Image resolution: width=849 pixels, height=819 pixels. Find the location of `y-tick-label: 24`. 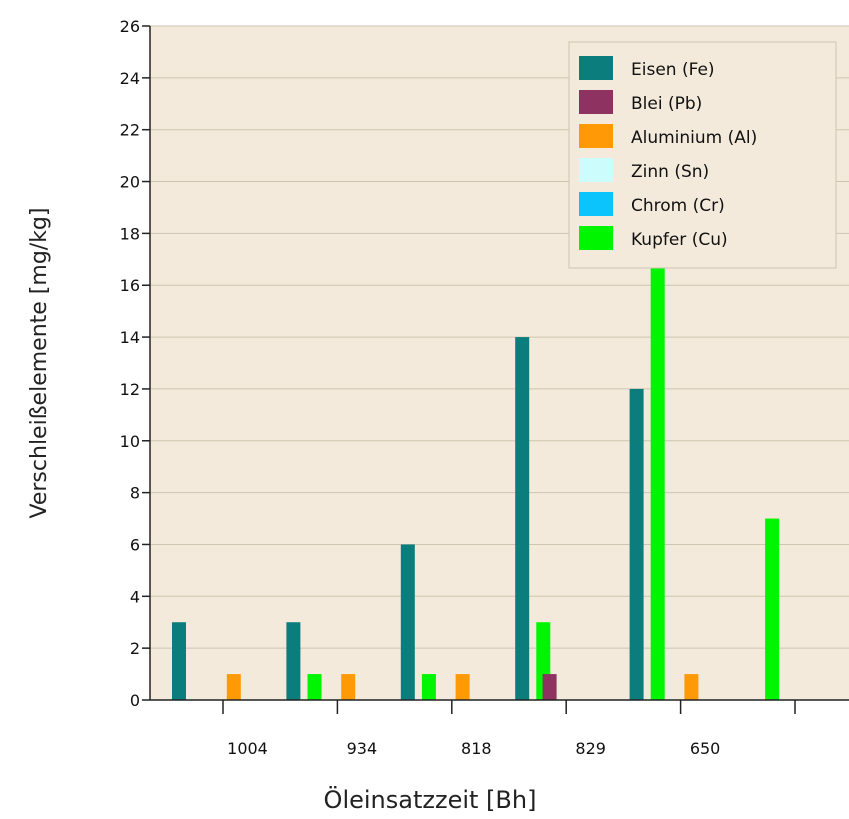

y-tick-label: 24 is located at coordinates (130, 78).